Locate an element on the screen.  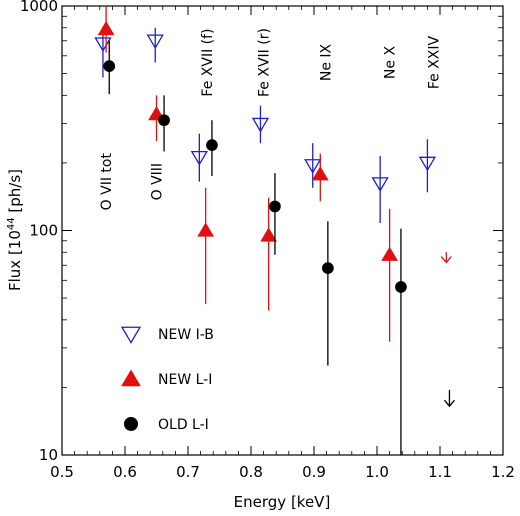
legend-label: NEW I-B is located at coordinates (186, 335).